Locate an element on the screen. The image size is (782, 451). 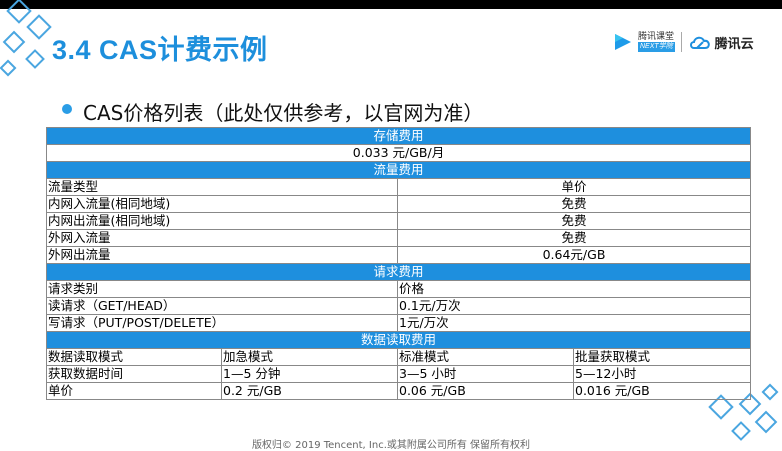
logo-group: 腾讯课堂 NEXT学院 腾讯云 is located at coordinates (683, 42).